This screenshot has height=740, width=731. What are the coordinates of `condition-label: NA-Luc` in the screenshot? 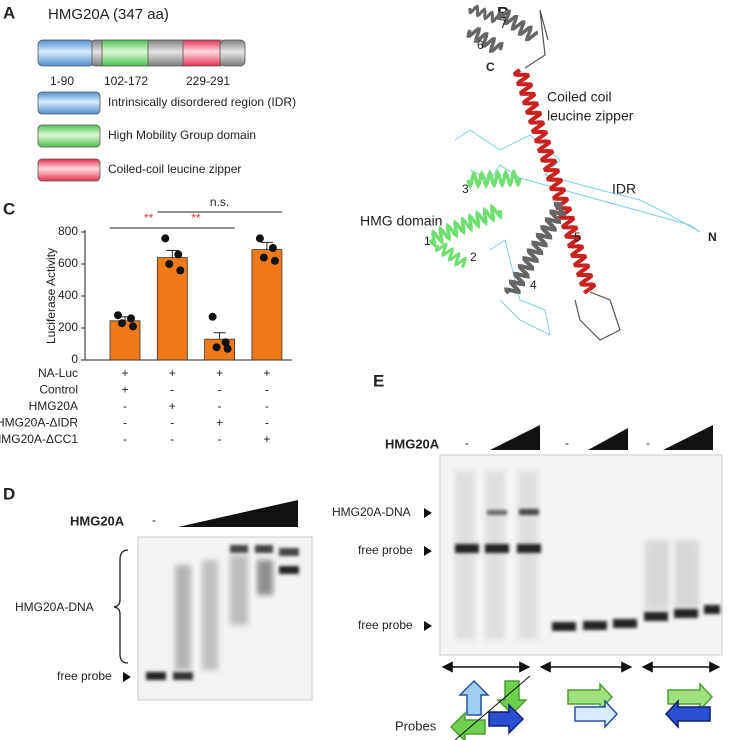 It's located at (58, 373).